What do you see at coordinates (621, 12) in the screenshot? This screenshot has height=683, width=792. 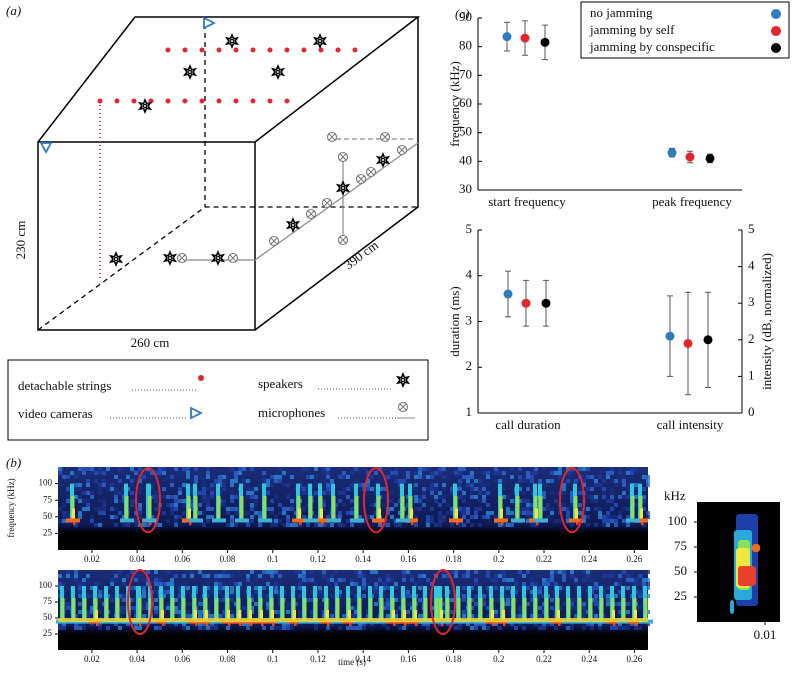 I see `legend-label: no jamming` at bounding box center [621, 12].